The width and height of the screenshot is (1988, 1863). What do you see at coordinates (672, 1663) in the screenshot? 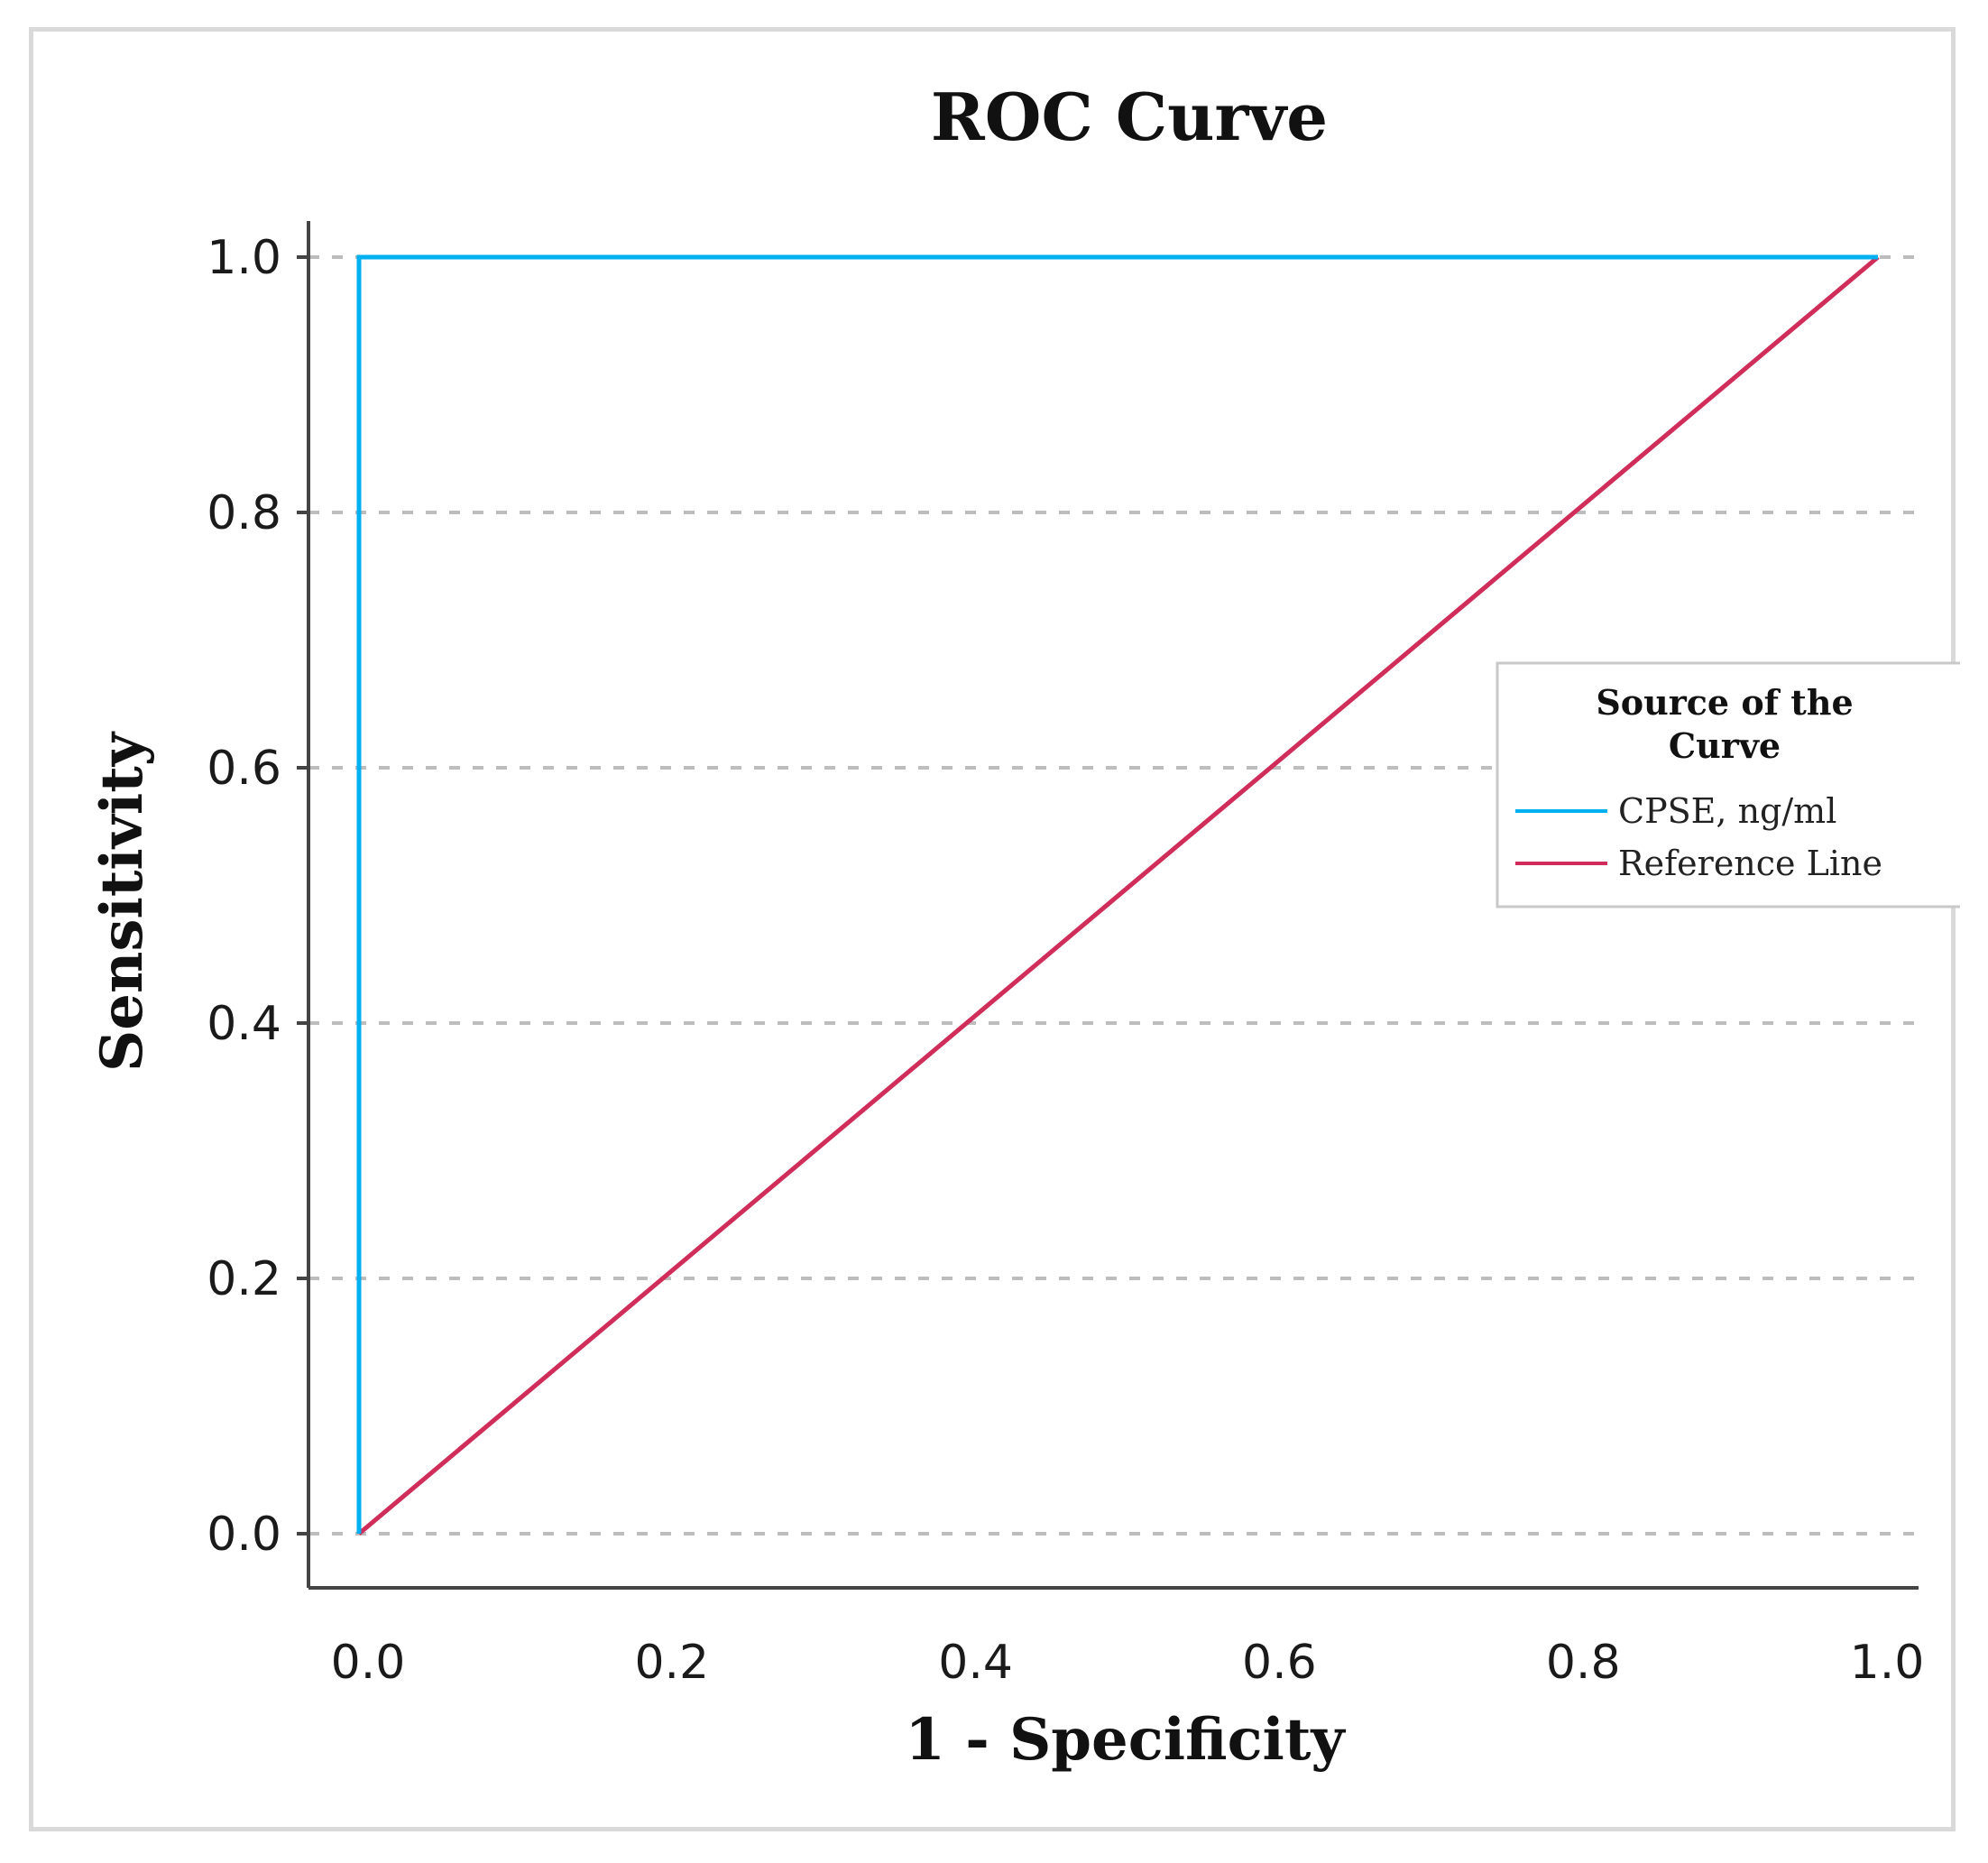
I see `x-tick-label-1: 0.2` at bounding box center [672, 1663].